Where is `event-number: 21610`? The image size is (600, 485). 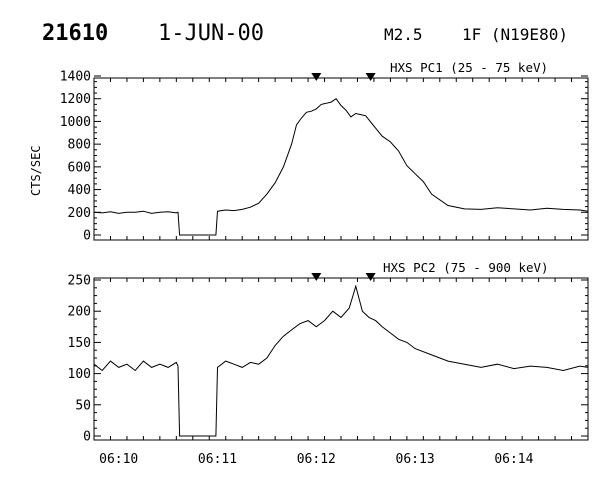
event-number: 21610 is located at coordinates (75, 33).